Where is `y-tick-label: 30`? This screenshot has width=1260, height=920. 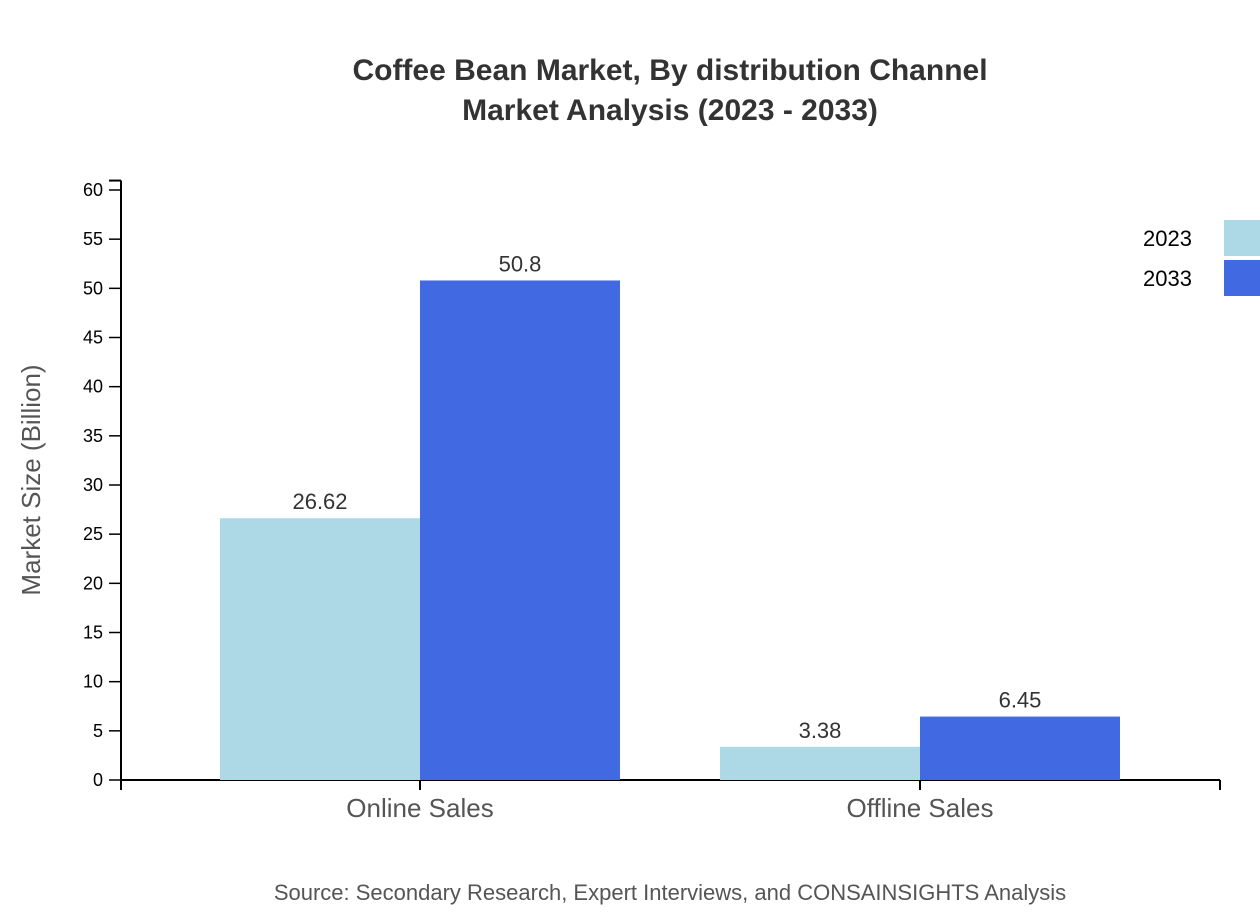
y-tick-label: 30 is located at coordinates (93, 485).